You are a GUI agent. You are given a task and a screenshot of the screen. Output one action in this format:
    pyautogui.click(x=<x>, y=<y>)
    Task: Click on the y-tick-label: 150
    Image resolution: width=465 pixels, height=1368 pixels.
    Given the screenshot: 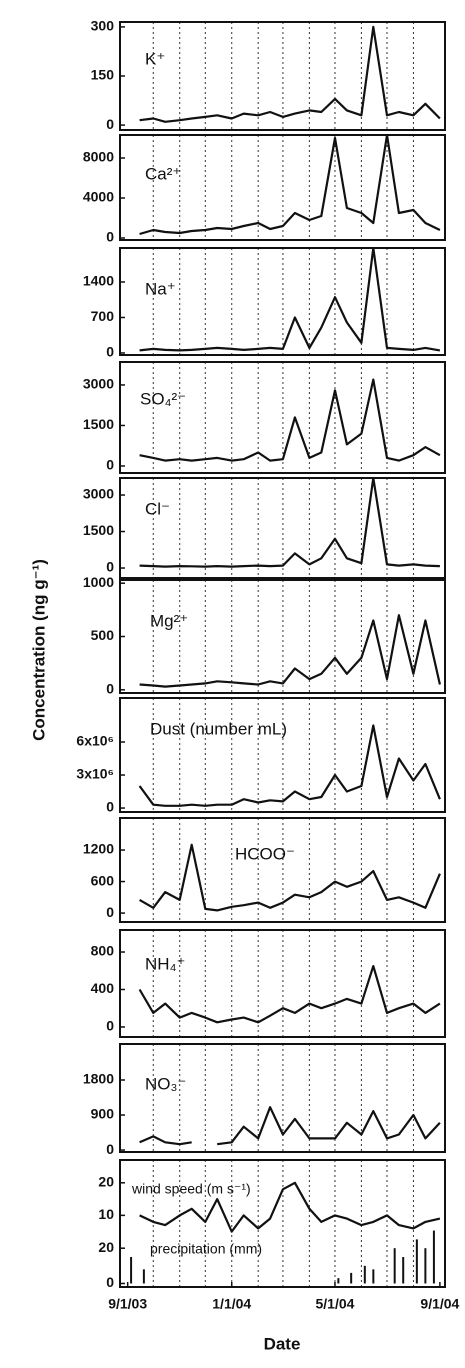 What is the action you would take?
    pyautogui.click(x=103, y=75)
    